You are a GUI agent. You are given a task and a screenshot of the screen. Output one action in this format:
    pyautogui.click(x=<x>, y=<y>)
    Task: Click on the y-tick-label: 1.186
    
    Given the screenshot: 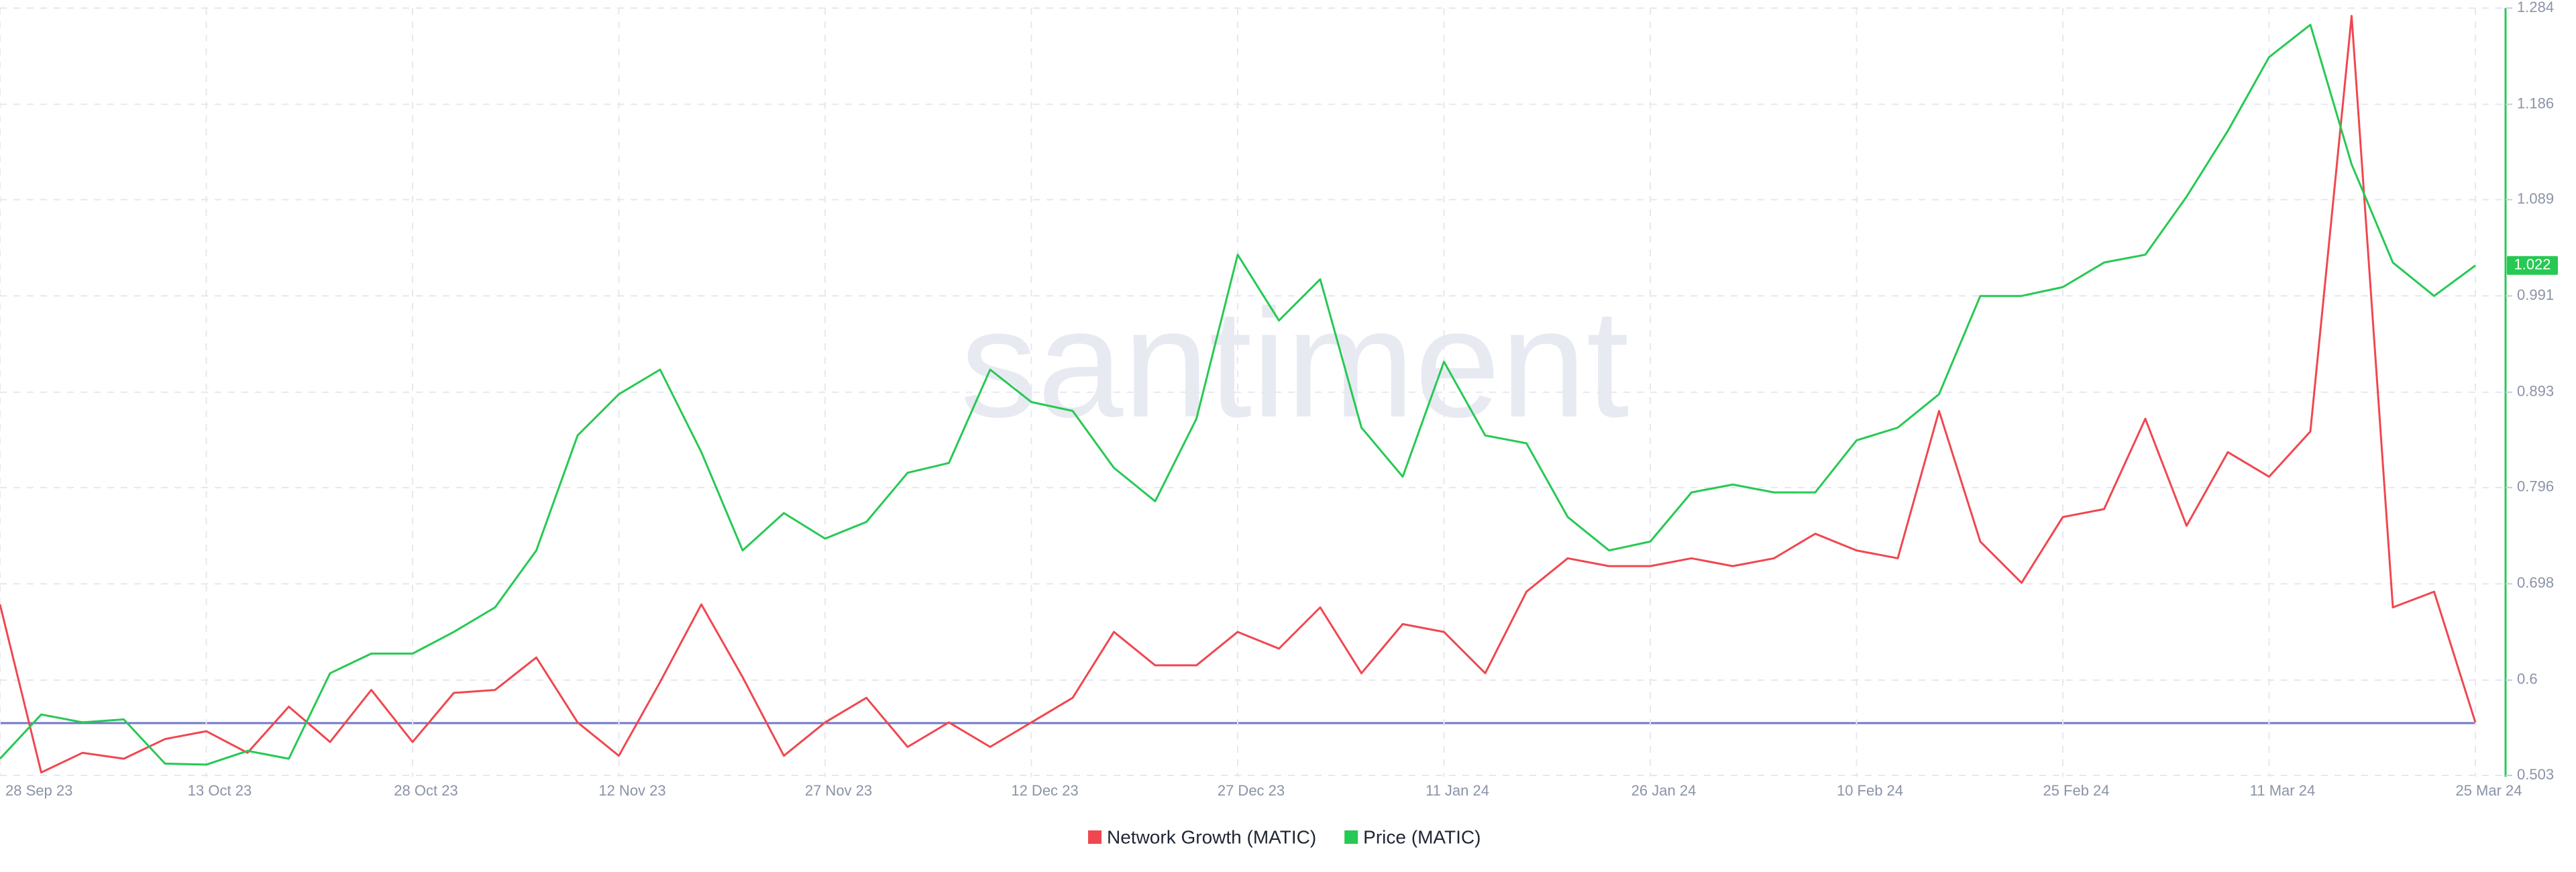 What is the action you would take?
    pyautogui.click(x=2535, y=103)
    